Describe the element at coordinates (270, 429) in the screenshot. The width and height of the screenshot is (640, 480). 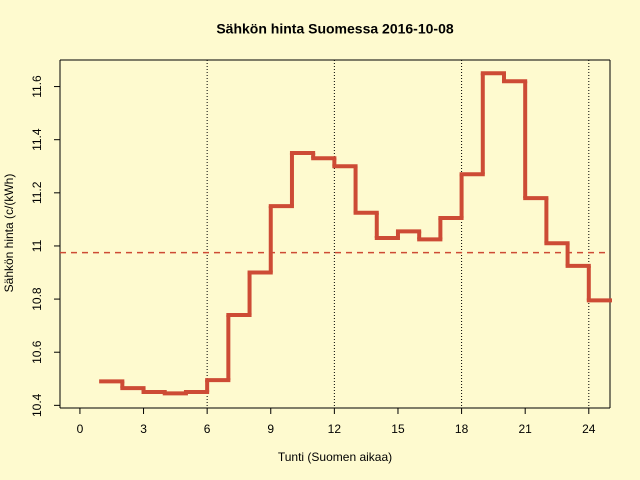
I see `x-tick-label: 9` at that location.